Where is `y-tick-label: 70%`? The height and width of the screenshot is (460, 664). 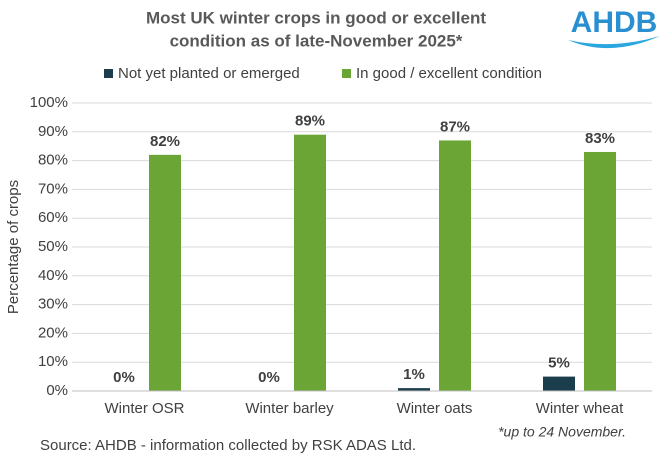
y-tick-label: 70% is located at coordinates (53, 188).